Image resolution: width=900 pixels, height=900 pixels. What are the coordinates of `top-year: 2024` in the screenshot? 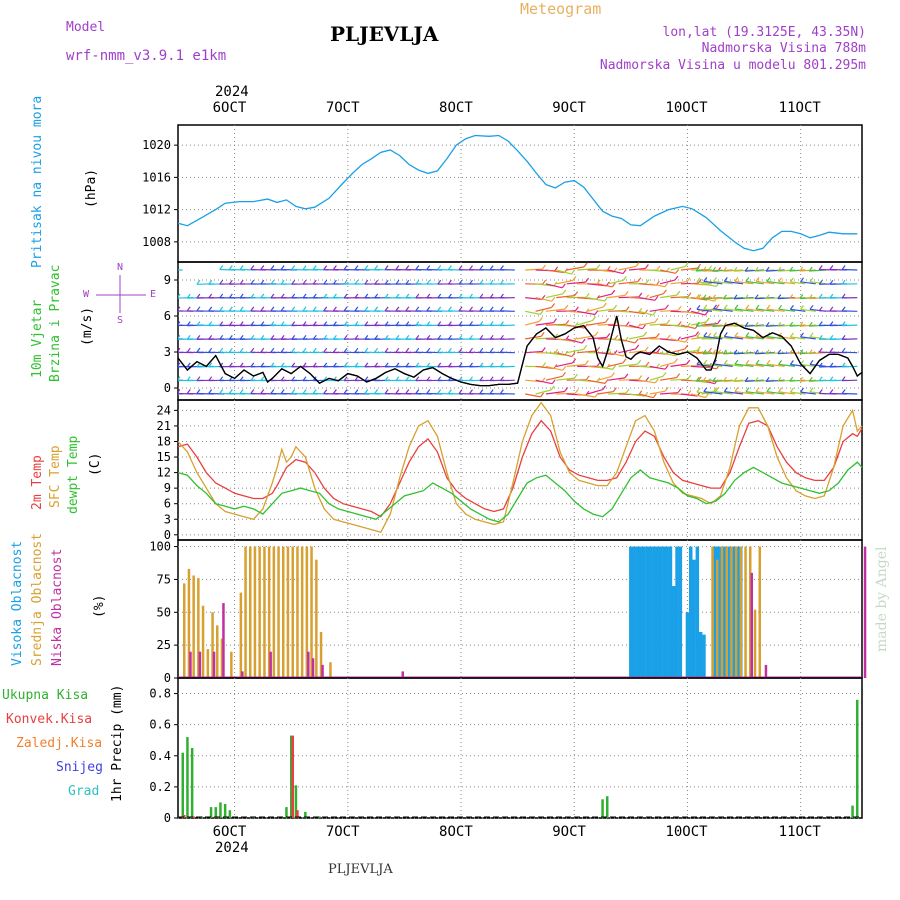 It's located at (232, 92).